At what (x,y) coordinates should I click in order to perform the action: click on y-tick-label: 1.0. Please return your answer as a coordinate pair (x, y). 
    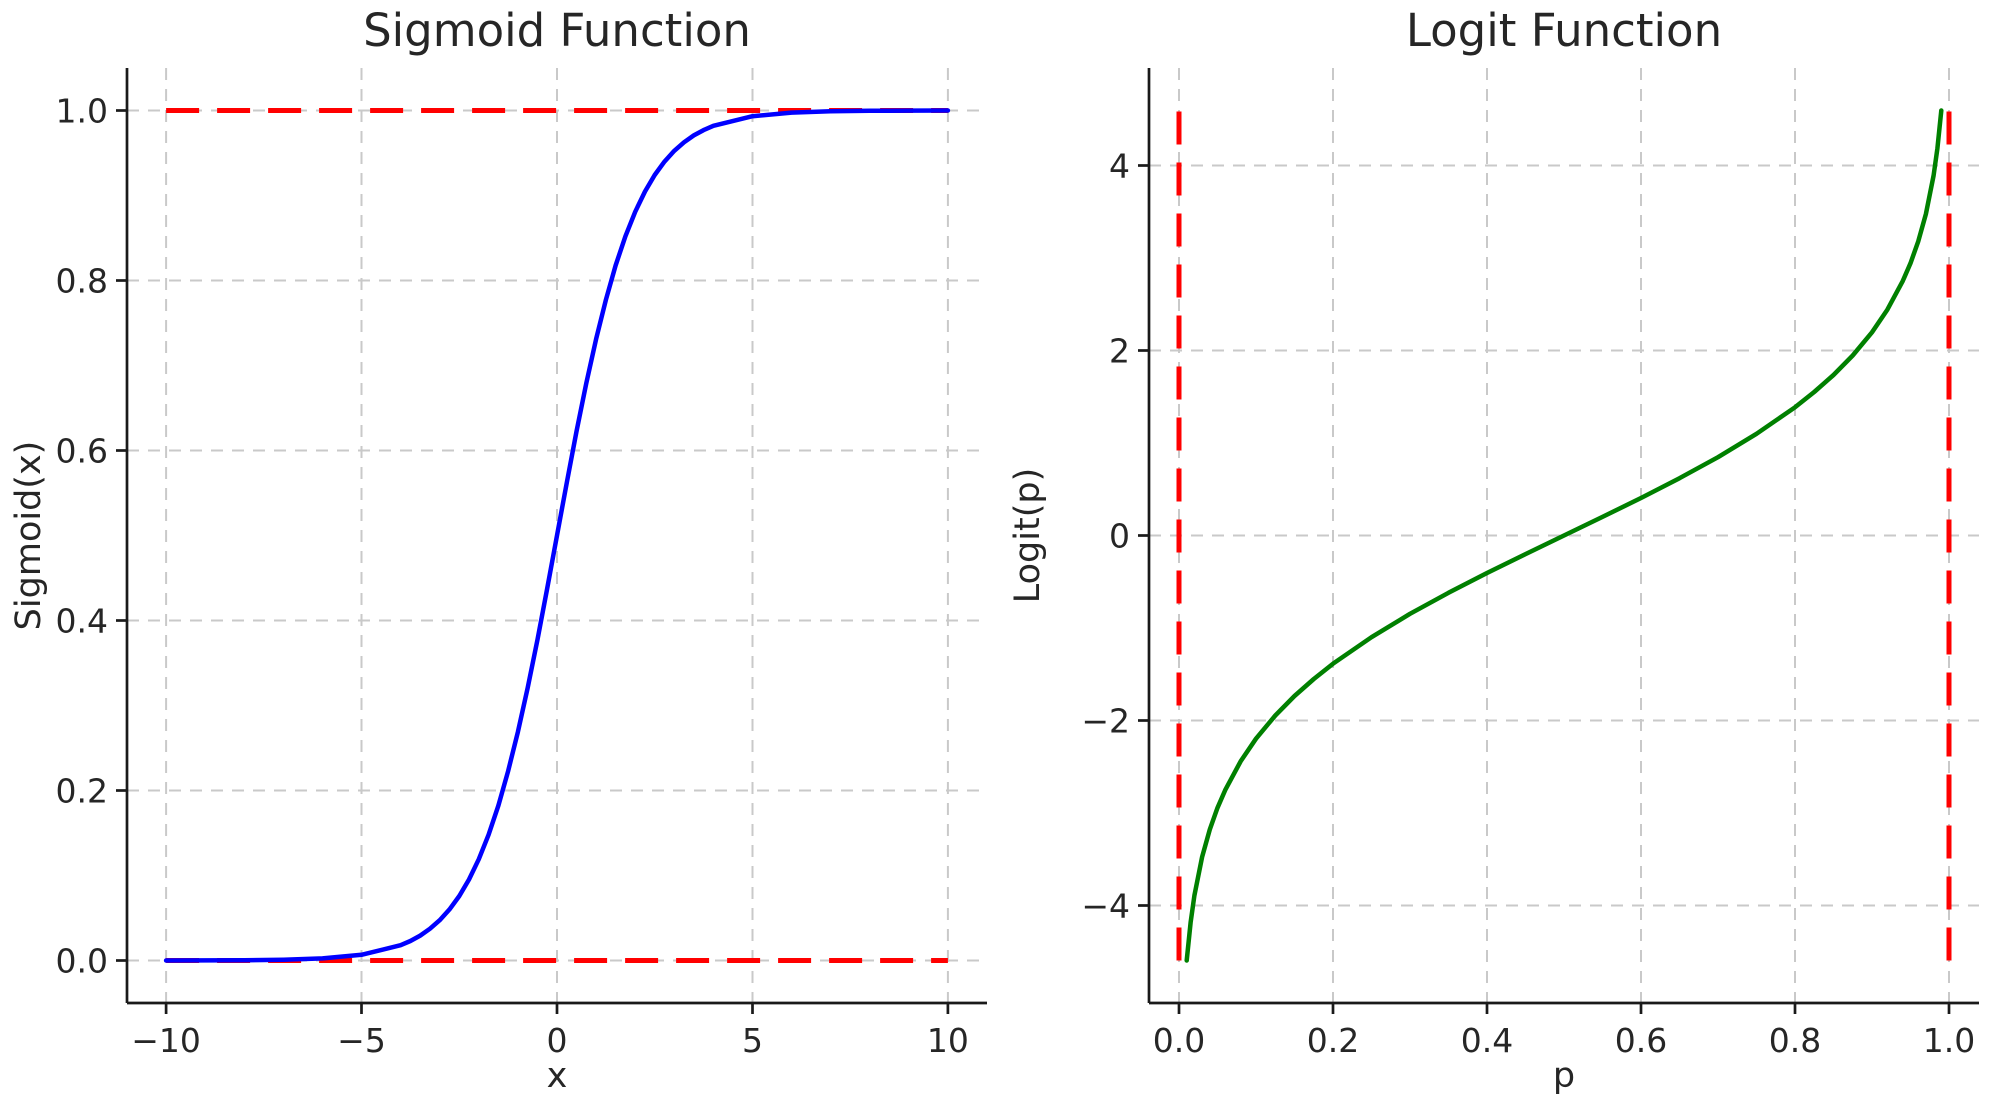
    Looking at the image, I should click on (82, 111).